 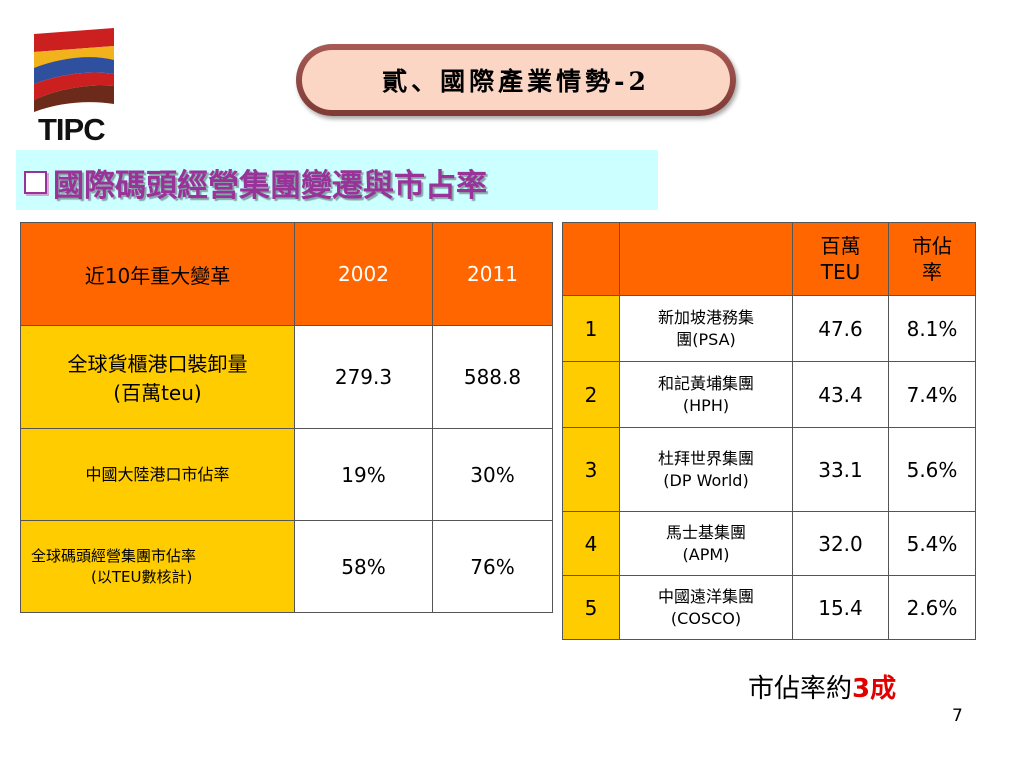 What do you see at coordinates (157, 274) in the screenshot?
I see `header-cell: 近10年重大變革` at bounding box center [157, 274].